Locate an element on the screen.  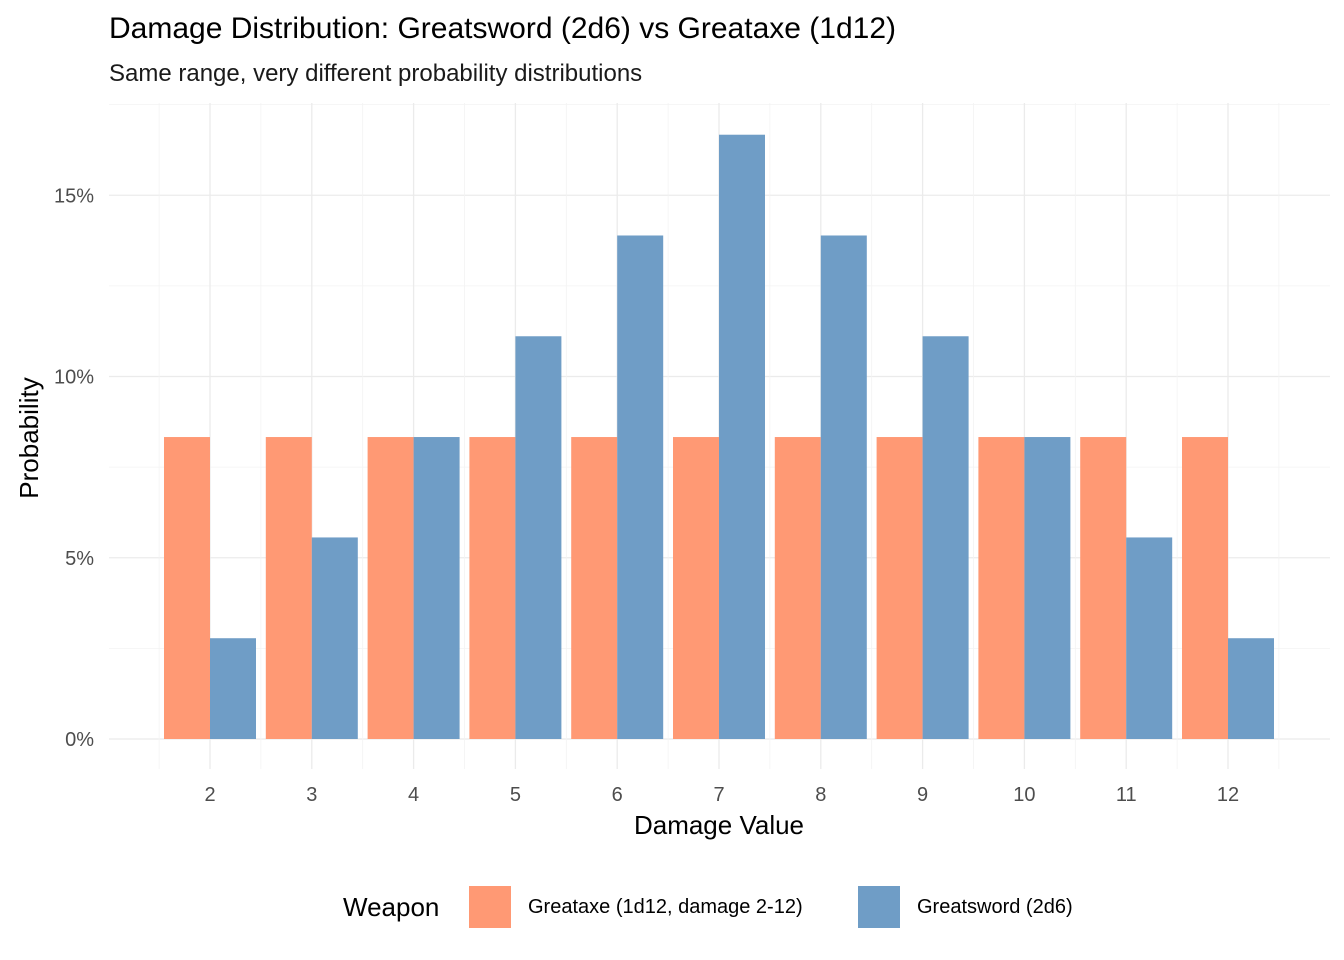
x-tick-label: 5 is located at coordinates (515, 795).